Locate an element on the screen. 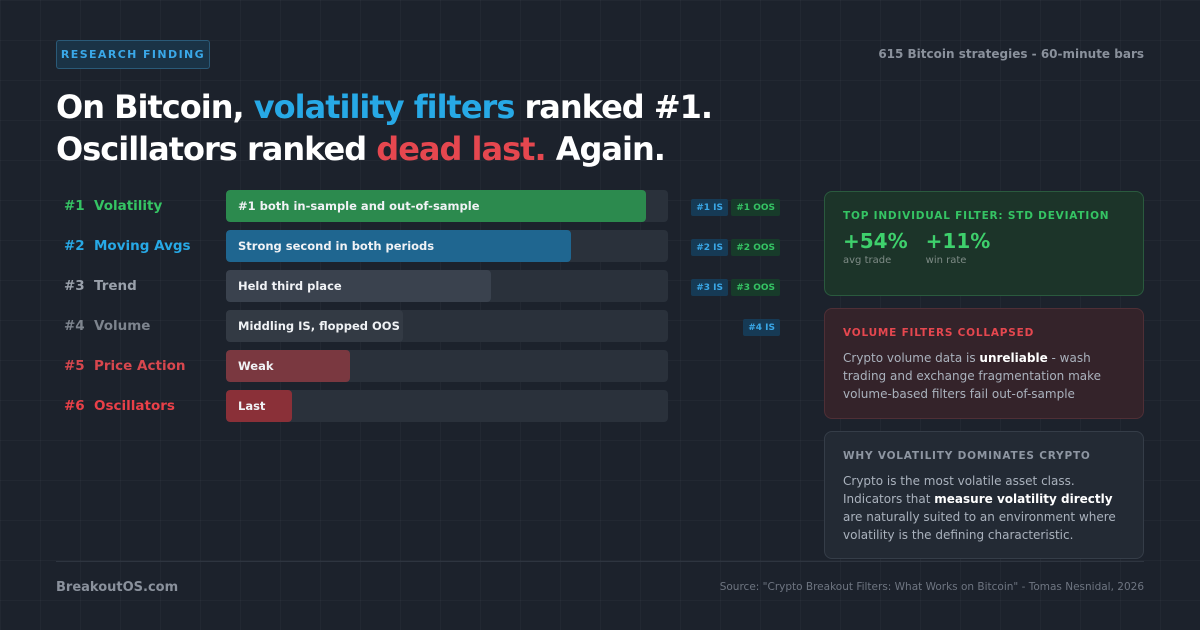 The image size is (1200, 630). chart-row: #4 Volume Middling IS, flopped OOS #4 IS is located at coordinates (421, 326).